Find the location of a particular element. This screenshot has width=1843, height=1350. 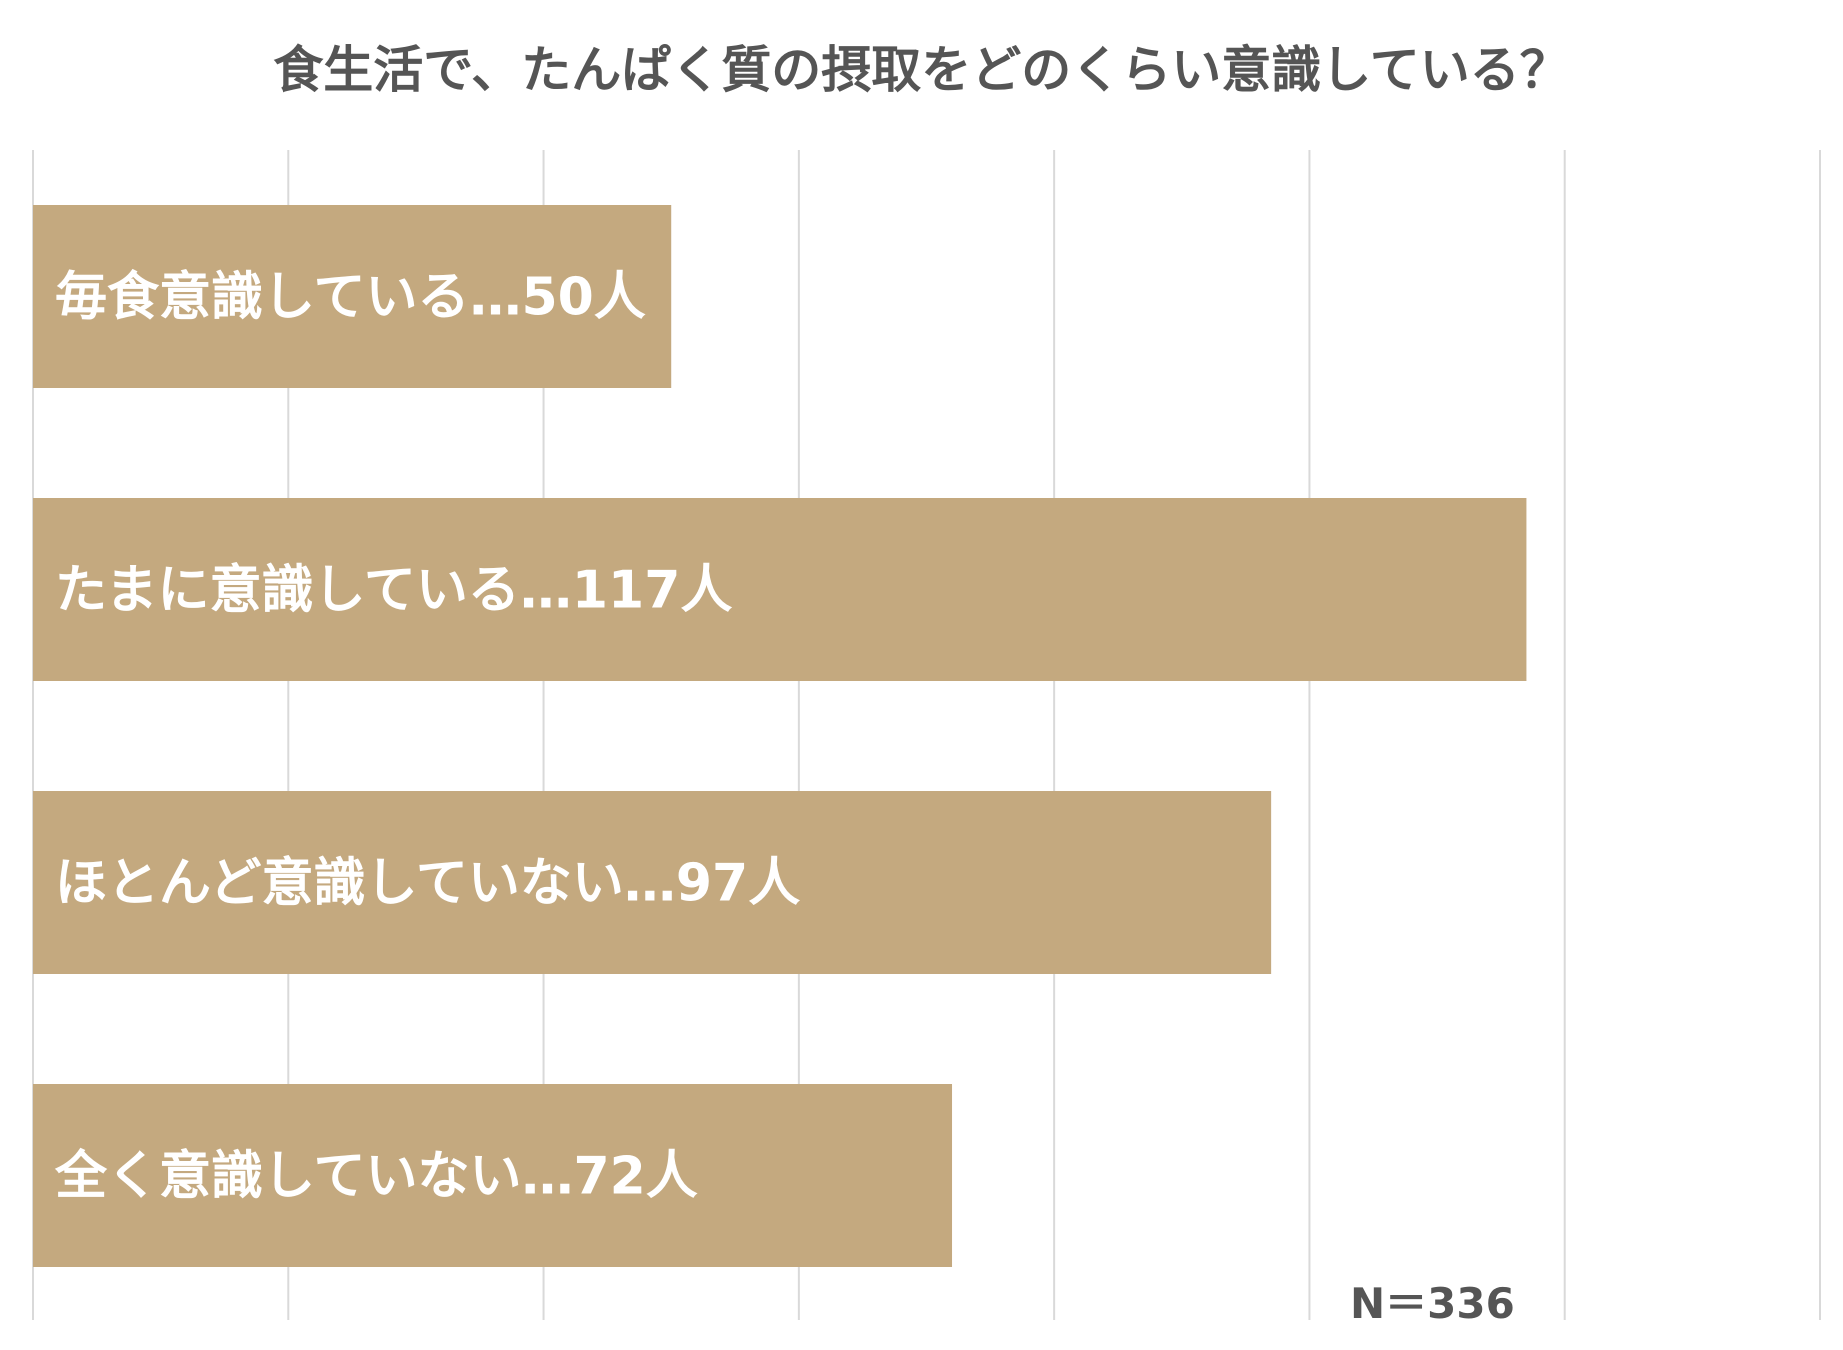

bar-label-1: たまに意識している…117人 is located at coordinates (393, 591).